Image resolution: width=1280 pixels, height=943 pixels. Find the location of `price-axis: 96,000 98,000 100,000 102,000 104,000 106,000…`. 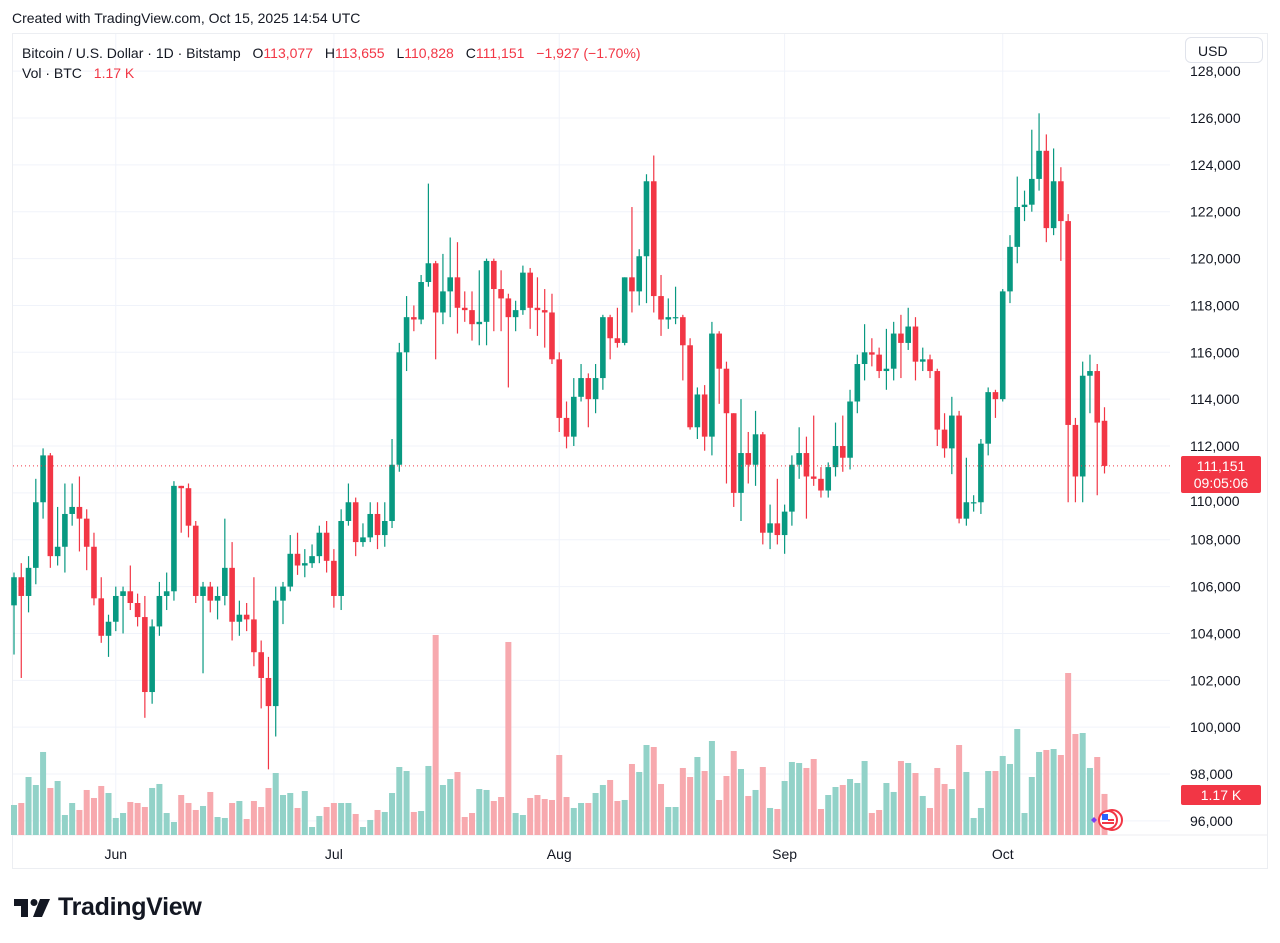

price-axis: 96,000 98,000 100,000 102,000 104,000 106,000… is located at coordinates (1215, 446).